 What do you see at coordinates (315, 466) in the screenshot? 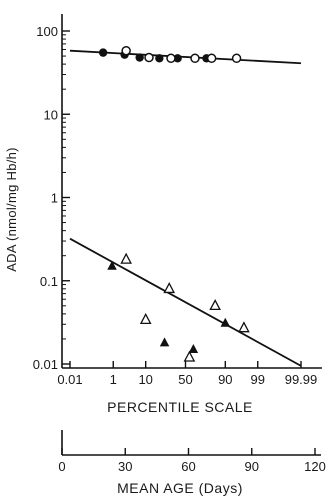
I see `age-tick-label: 120` at bounding box center [315, 466].